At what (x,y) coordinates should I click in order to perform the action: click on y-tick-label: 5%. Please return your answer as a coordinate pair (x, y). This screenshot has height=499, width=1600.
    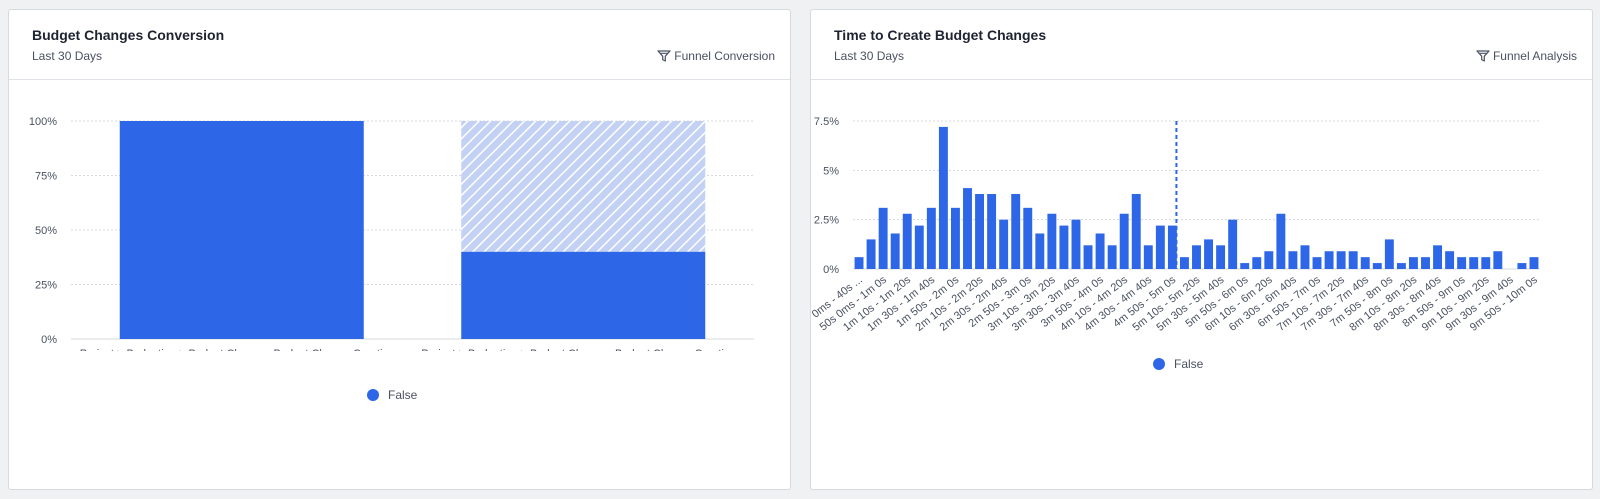
    Looking at the image, I should click on (831, 171).